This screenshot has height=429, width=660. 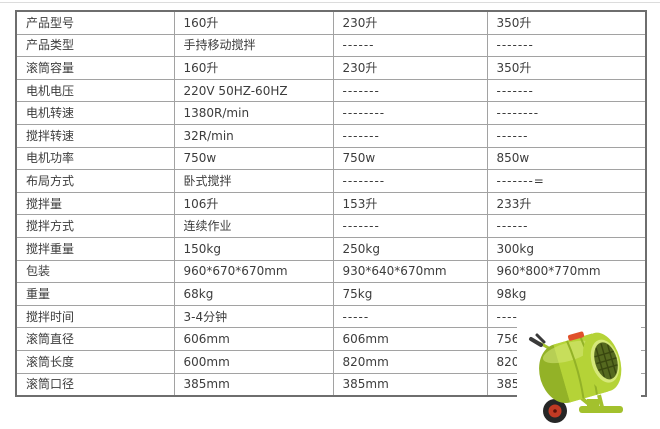 I want to click on mixer-drum-highlight, so click(x=568, y=352).